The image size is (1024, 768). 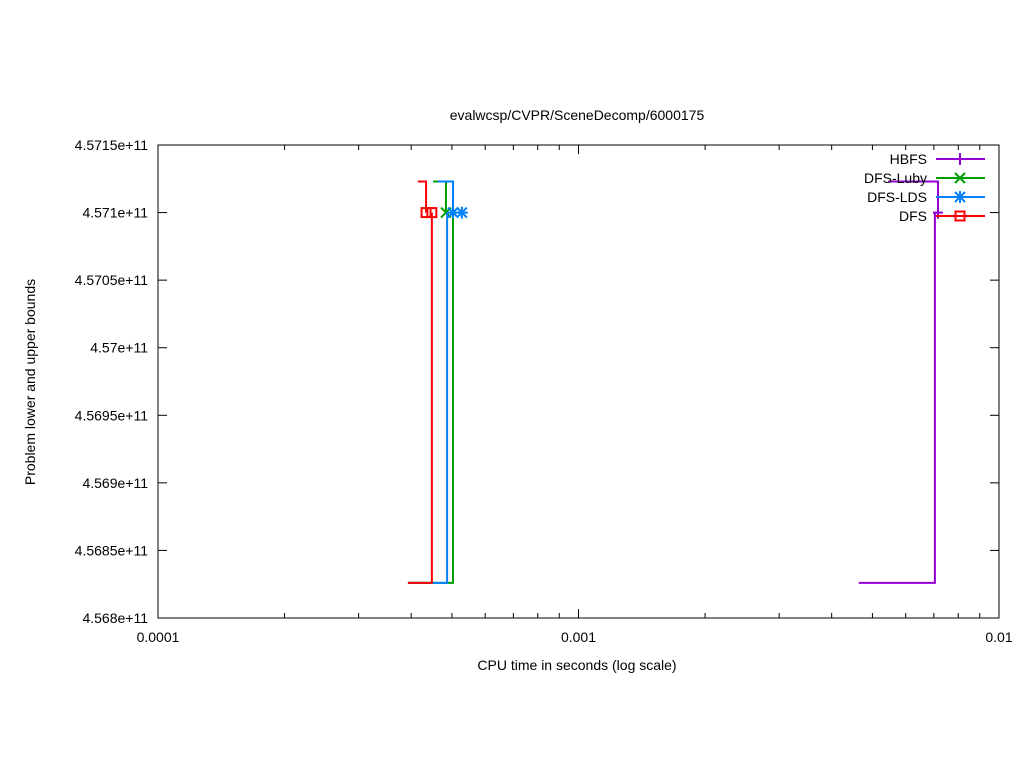 I want to click on y-tick-label: 4.5705e+11, so click(x=112, y=280).